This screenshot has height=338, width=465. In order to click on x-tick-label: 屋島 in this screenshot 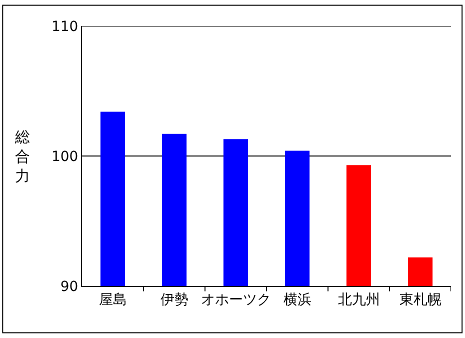, I will do `click(112, 300)`.